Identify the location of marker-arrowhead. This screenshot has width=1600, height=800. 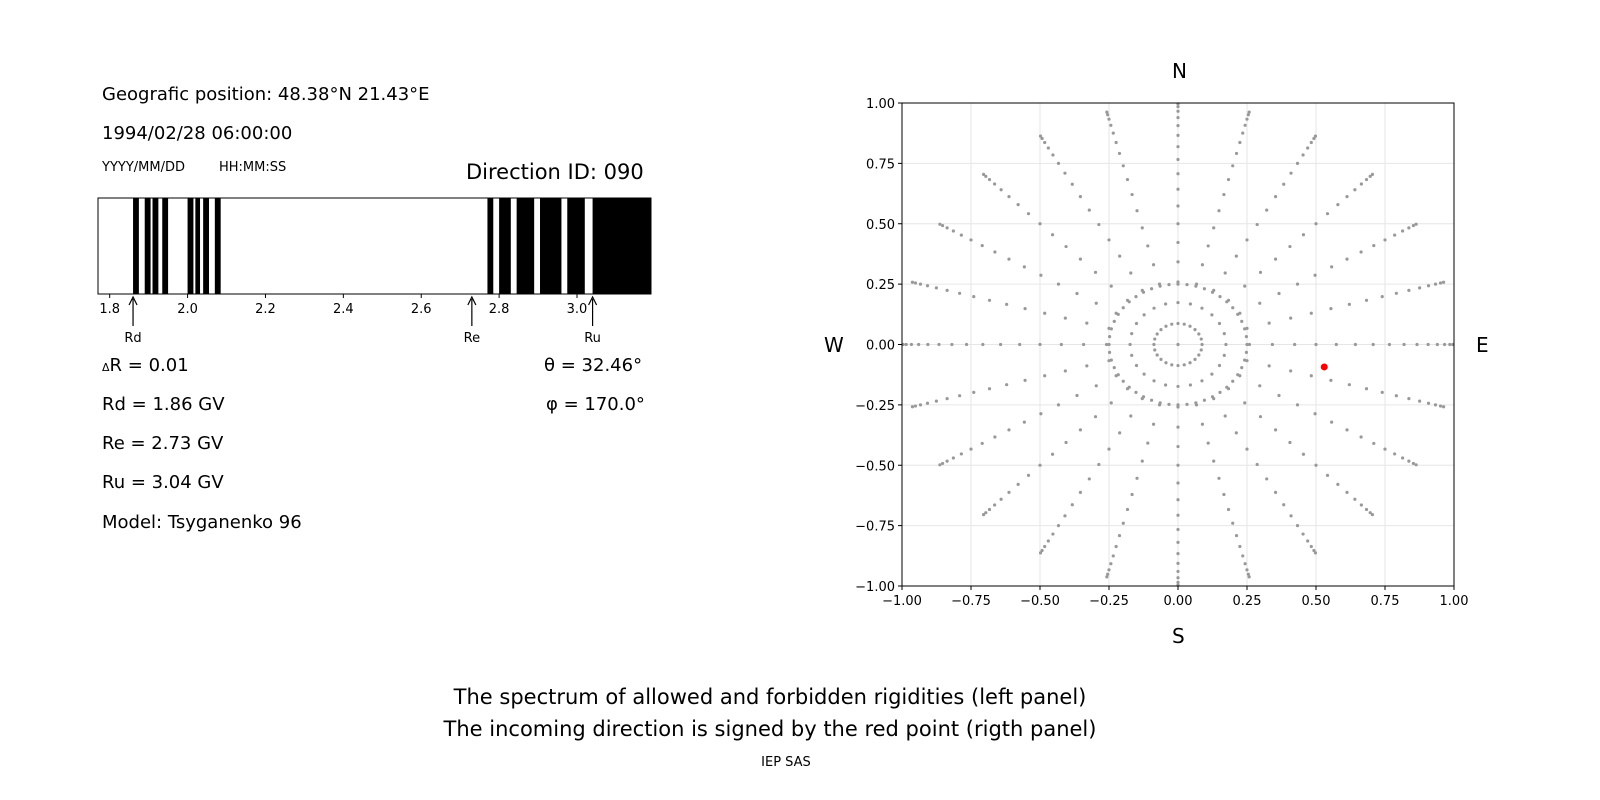
(593, 300).